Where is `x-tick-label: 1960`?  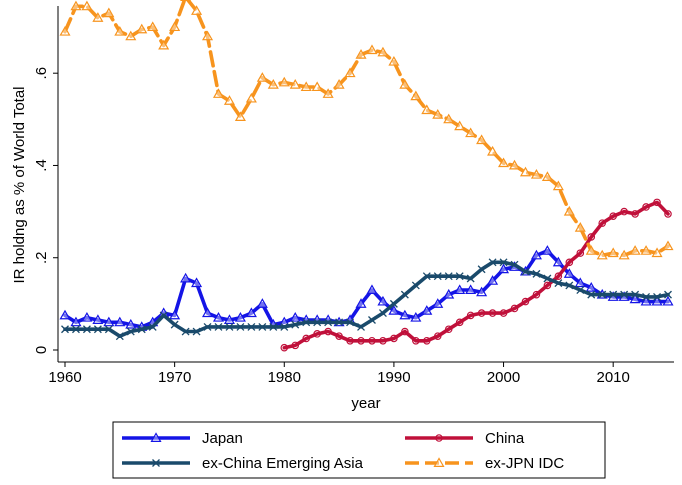 x-tick-label: 1960 is located at coordinates (64, 377).